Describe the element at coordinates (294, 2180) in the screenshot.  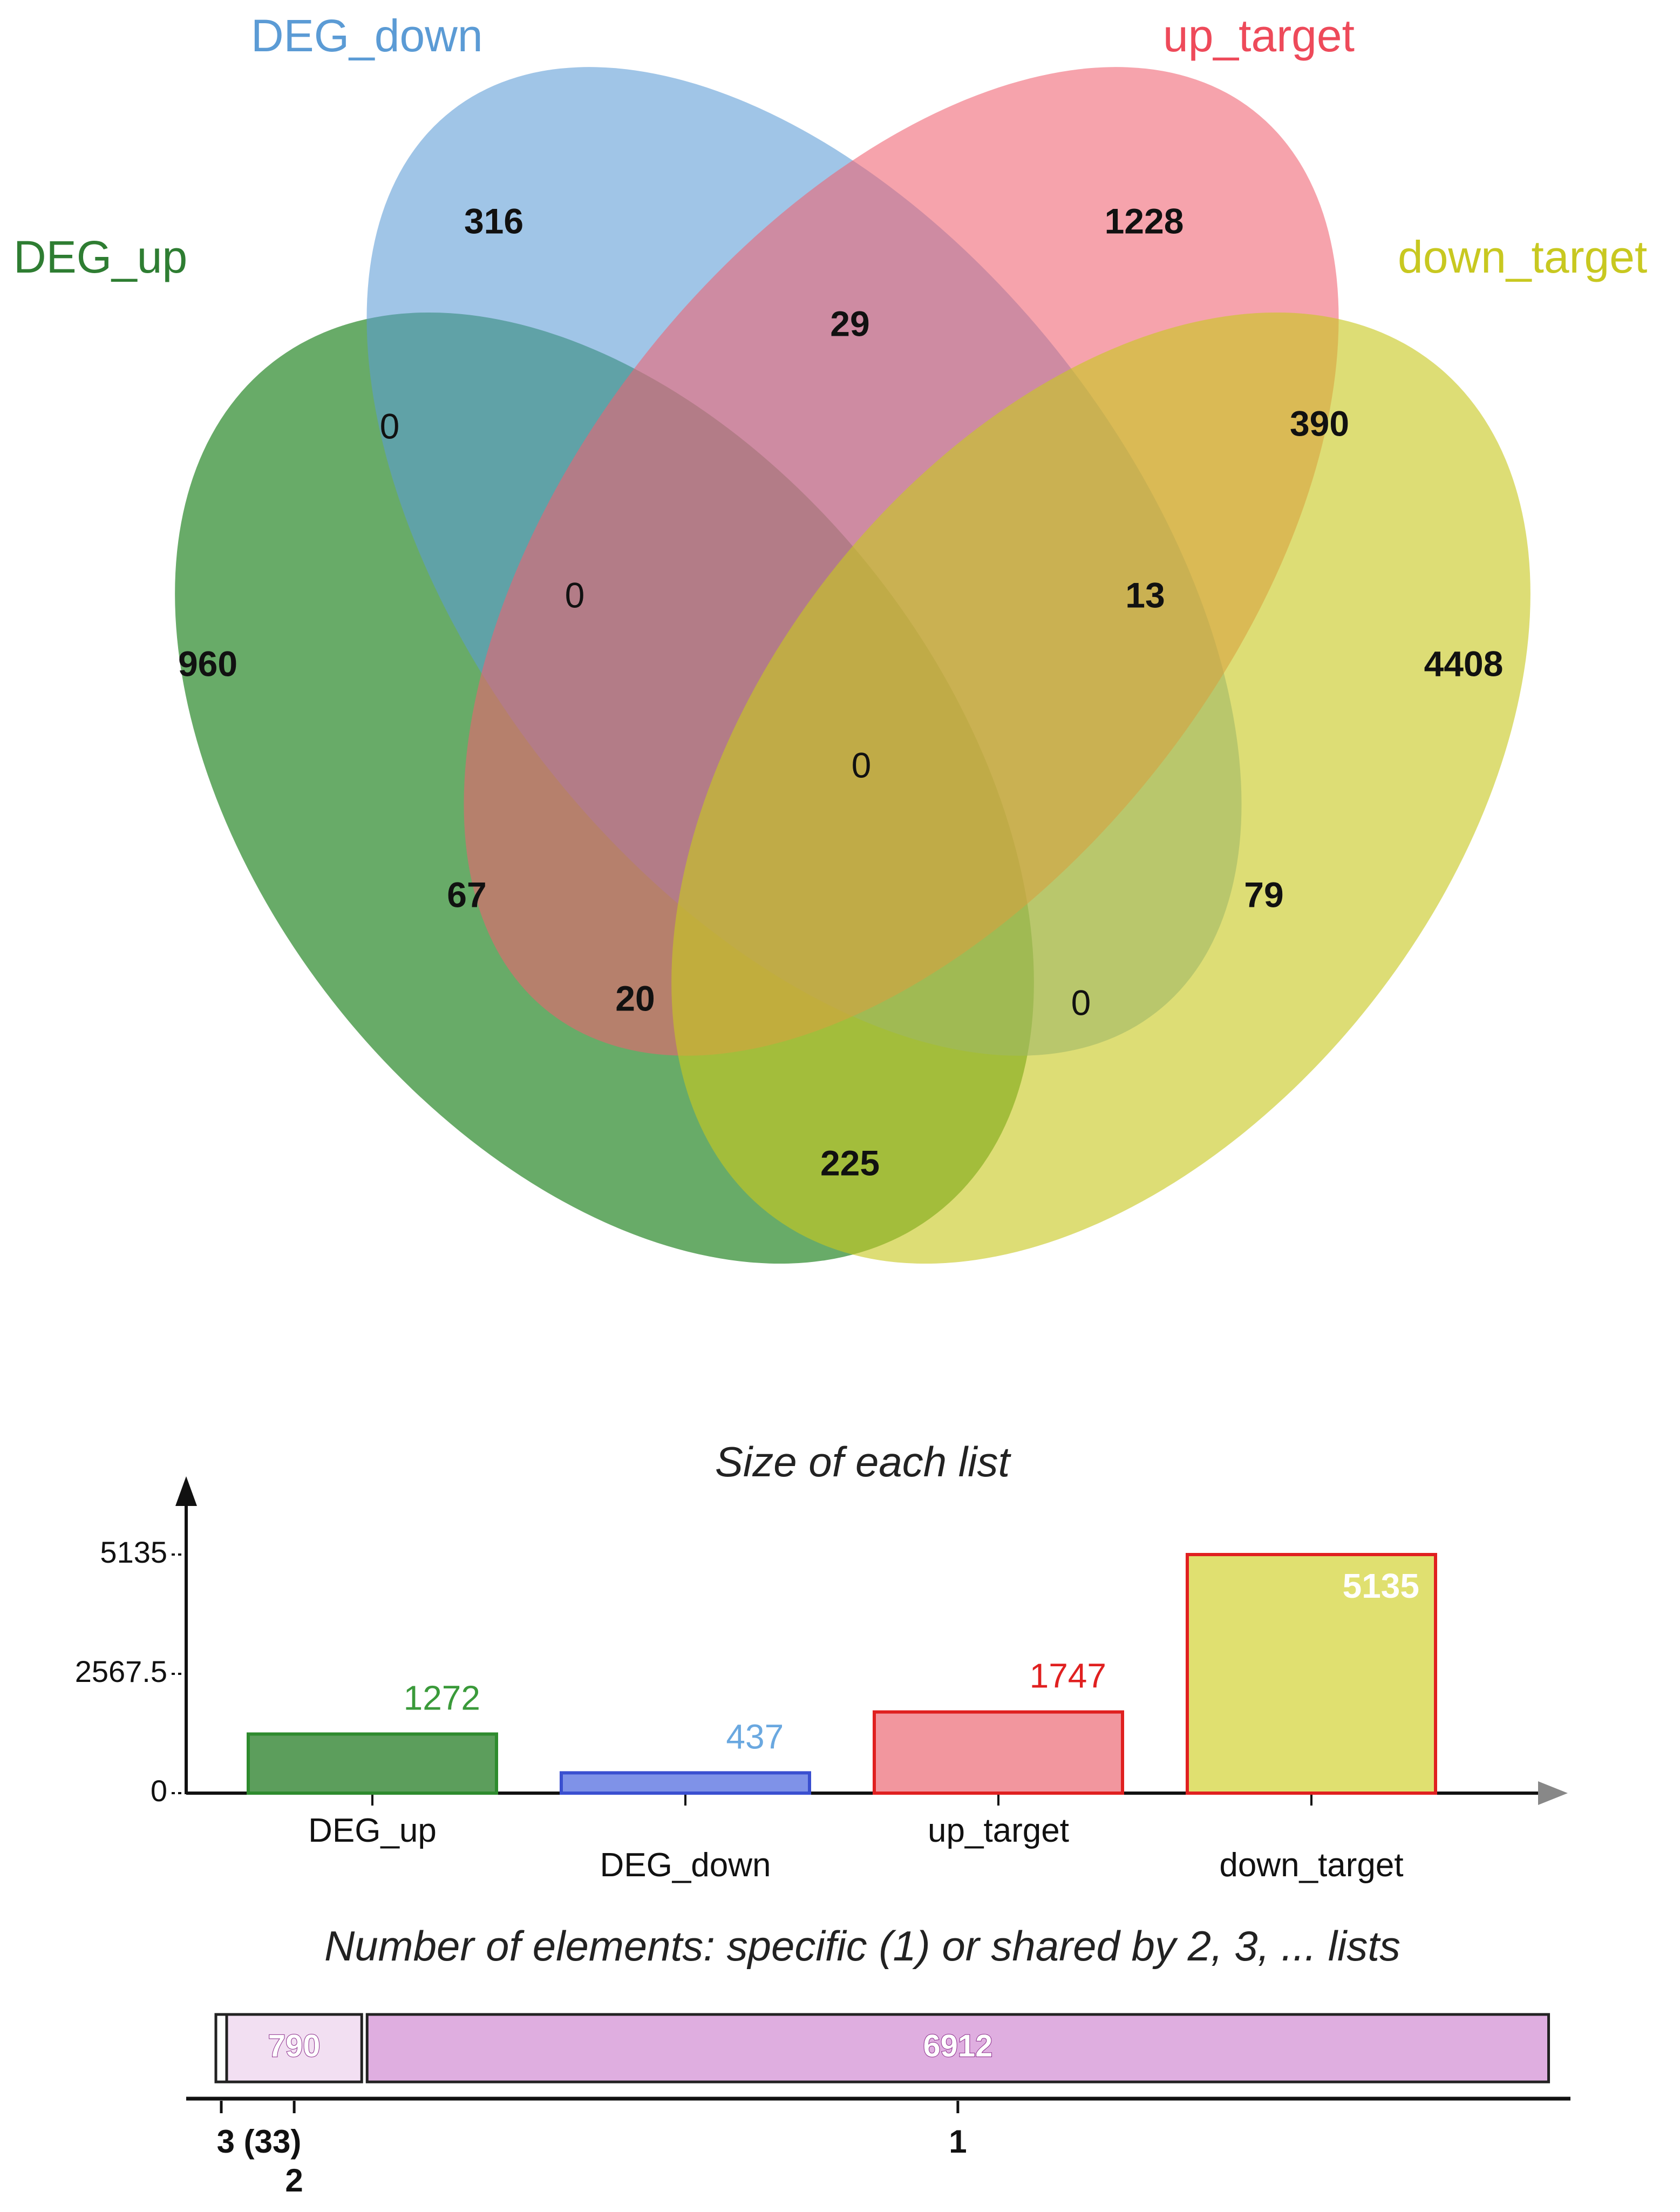
I see `shared-segment-label: 2` at that location.